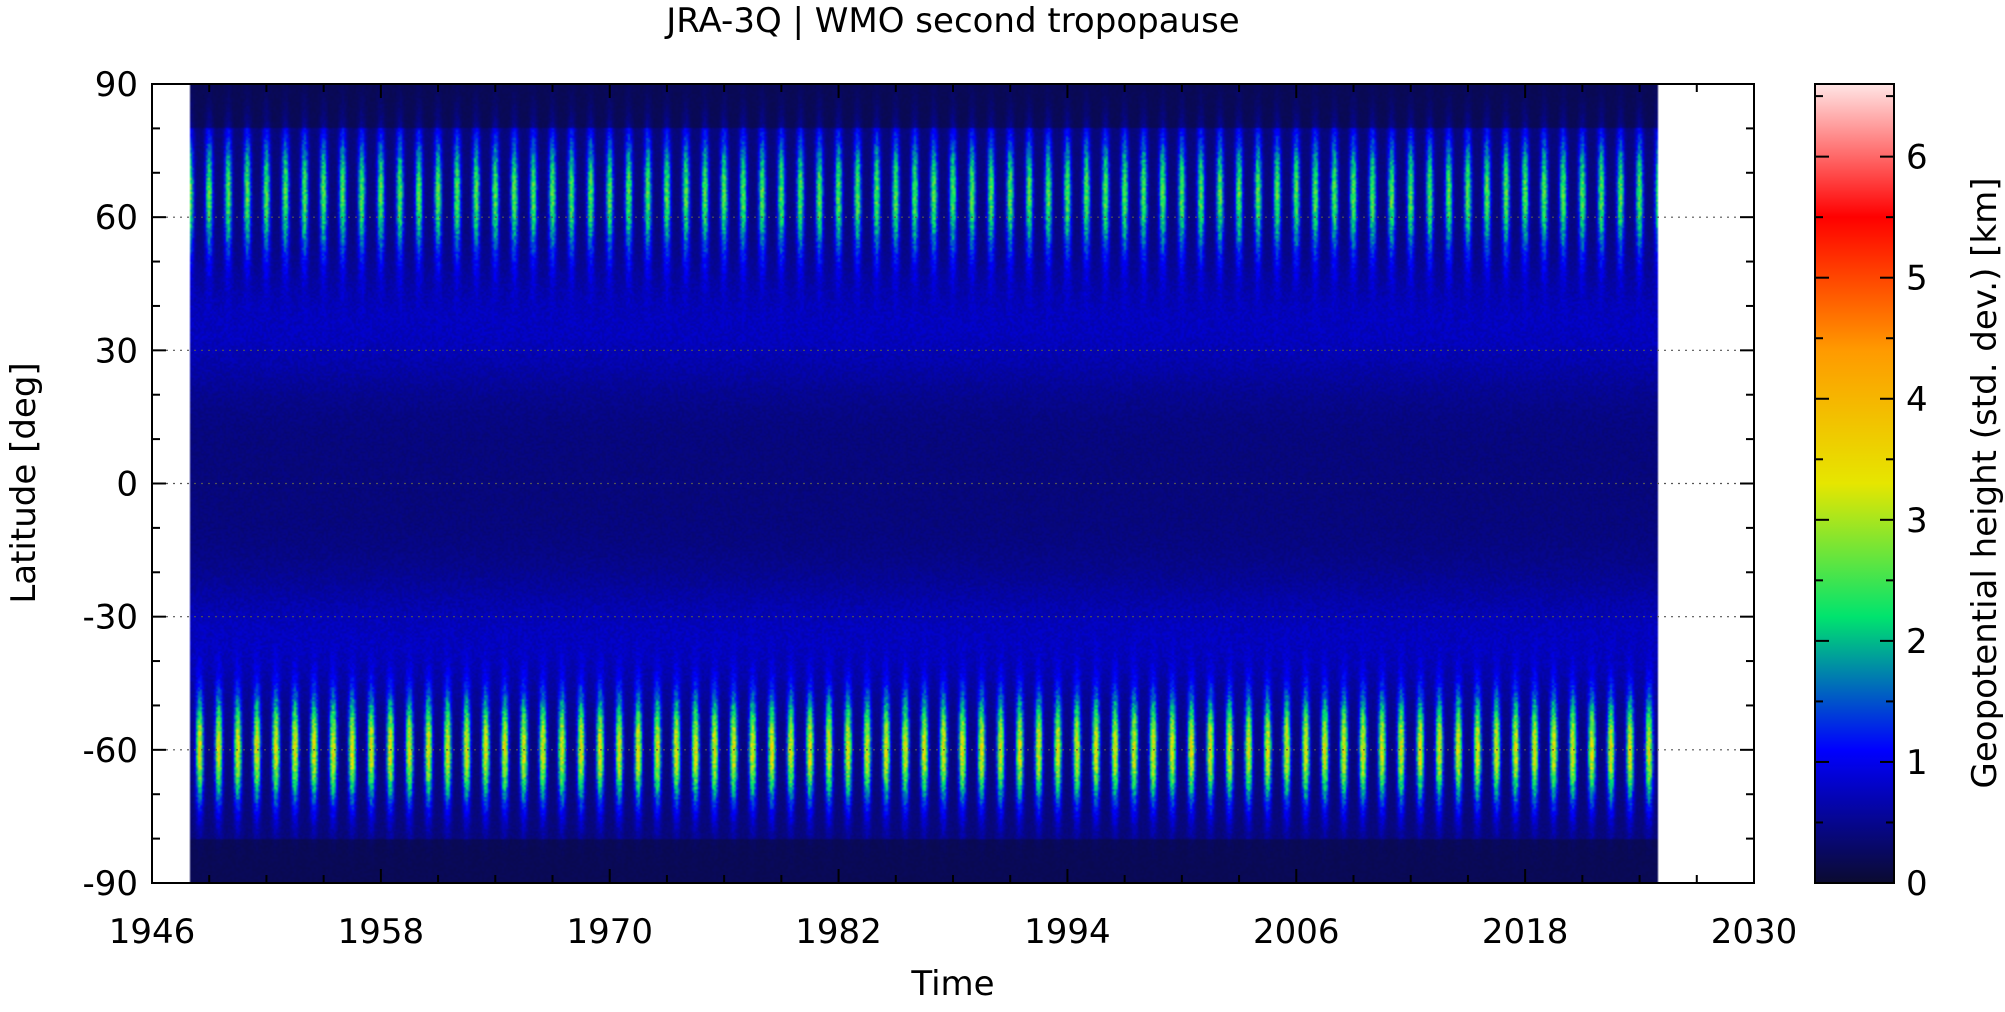 This screenshot has height=1012, width=2005. What do you see at coordinates (152, 932) in the screenshot?
I see `x-tick-label: 1946` at bounding box center [152, 932].